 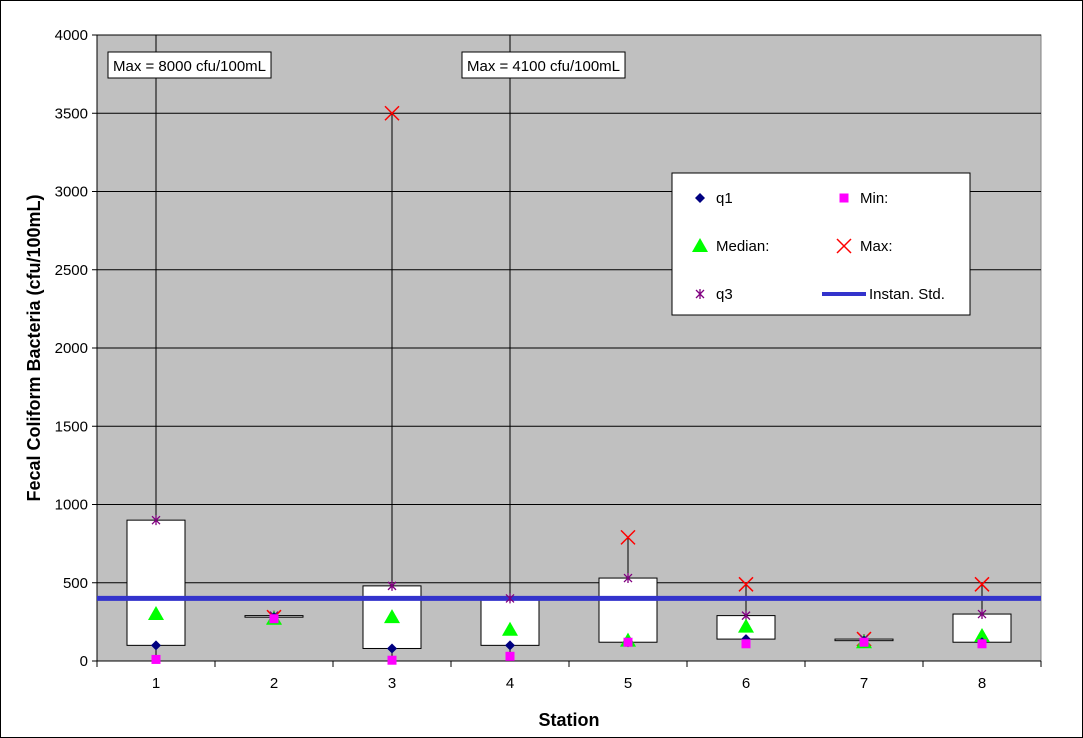 What do you see at coordinates (34, 347) in the screenshot?
I see `y-axis-title: Fecal Coliform Bacteria (cfu/100mL)` at bounding box center [34, 347].